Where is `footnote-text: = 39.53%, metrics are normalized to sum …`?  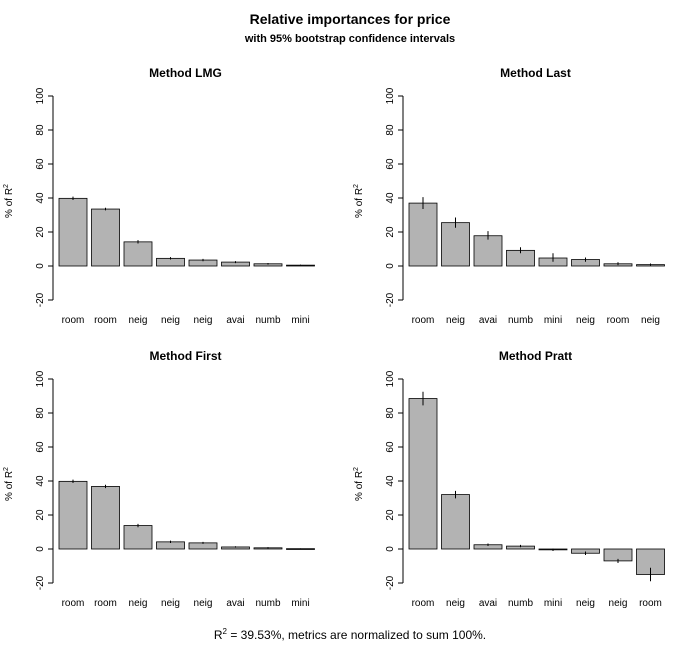 footnote-text: = 39.53%, metrics are normalized to sum … is located at coordinates (356, 635).